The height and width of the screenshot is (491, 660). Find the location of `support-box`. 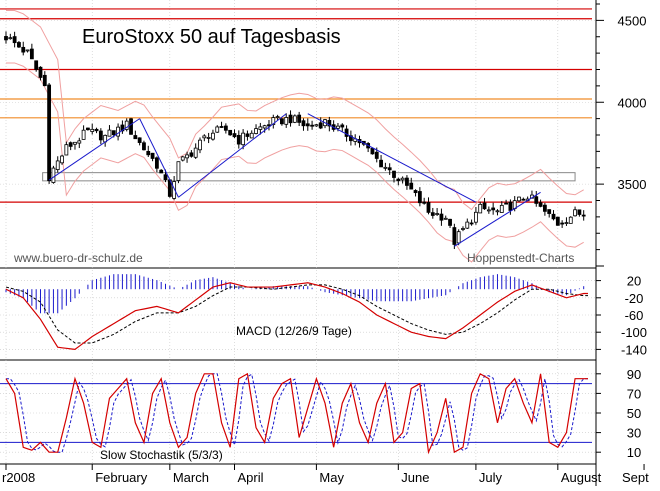

support-box is located at coordinates (309, 177).